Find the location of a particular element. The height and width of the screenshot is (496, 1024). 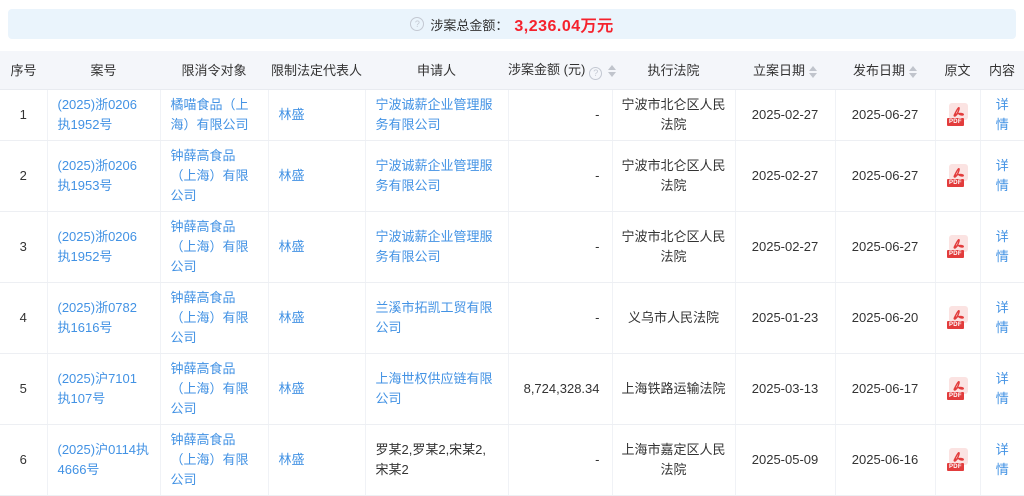

target-company-link: 橘喵食品（上海）有限公司 is located at coordinates (209, 114).